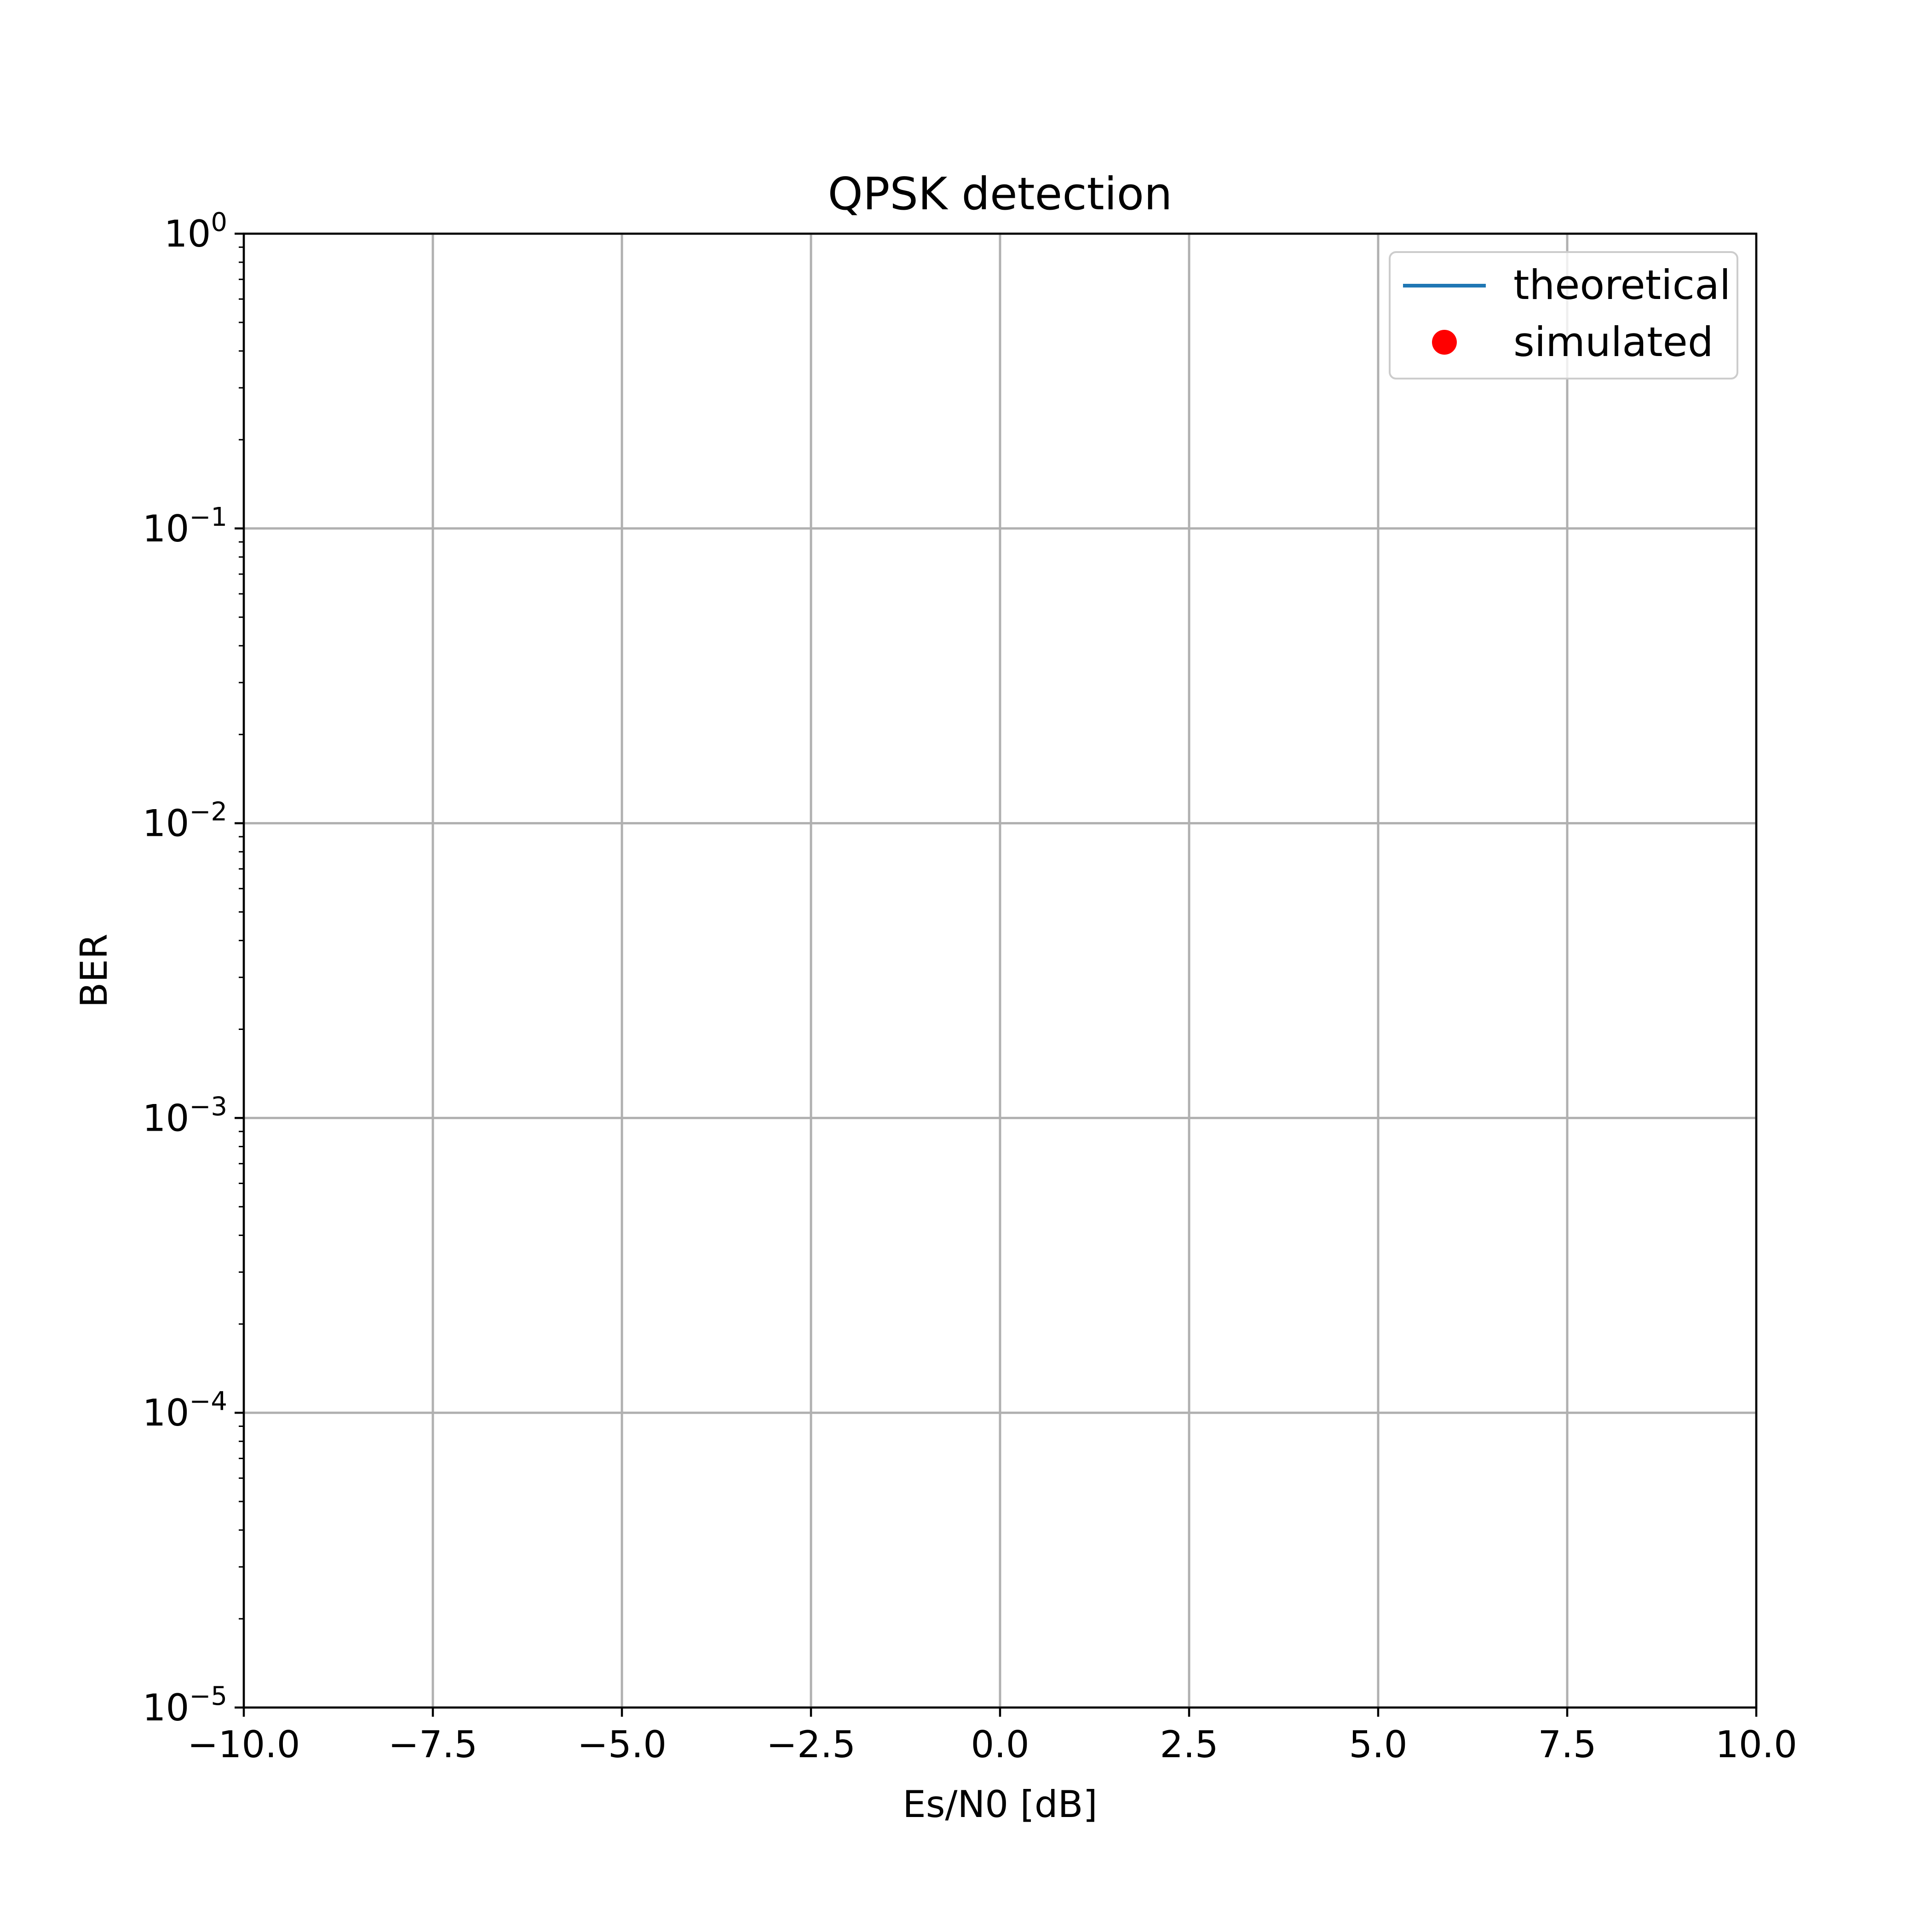 This screenshot has height=1932, width=1932. I want to click on y-tick-labels: 10⁰ 10⁻¹ 10⁻² 10⁻³ 10⁻⁴ 10⁻⁵, so click(185, 968).